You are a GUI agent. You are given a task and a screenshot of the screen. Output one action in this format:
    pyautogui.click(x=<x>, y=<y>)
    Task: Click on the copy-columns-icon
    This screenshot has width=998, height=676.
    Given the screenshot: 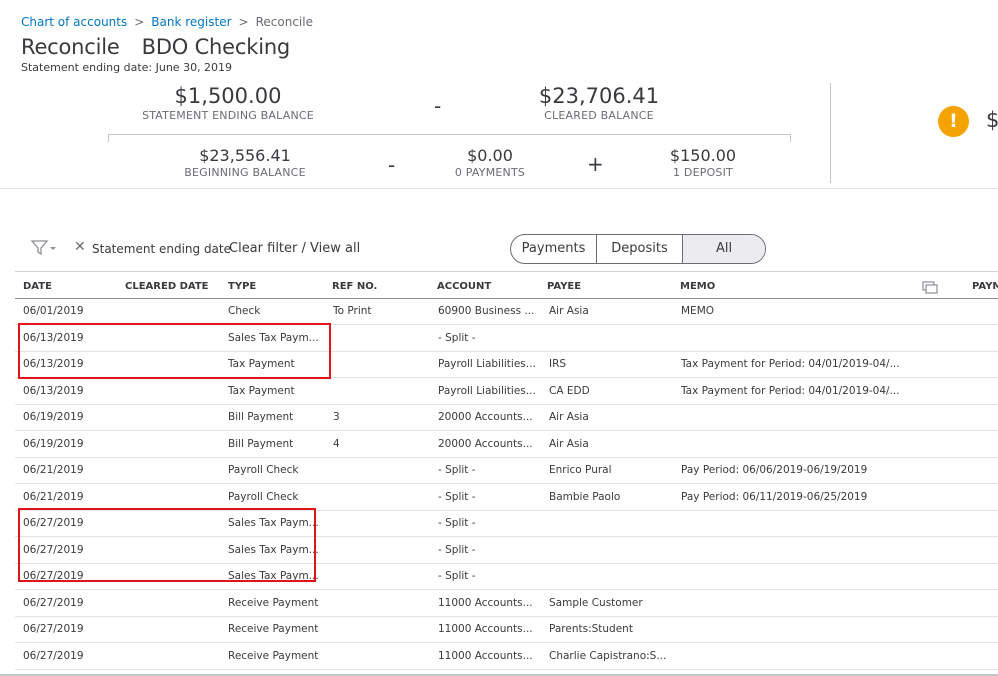 What is the action you would take?
    pyautogui.click(x=930, y=287)
    